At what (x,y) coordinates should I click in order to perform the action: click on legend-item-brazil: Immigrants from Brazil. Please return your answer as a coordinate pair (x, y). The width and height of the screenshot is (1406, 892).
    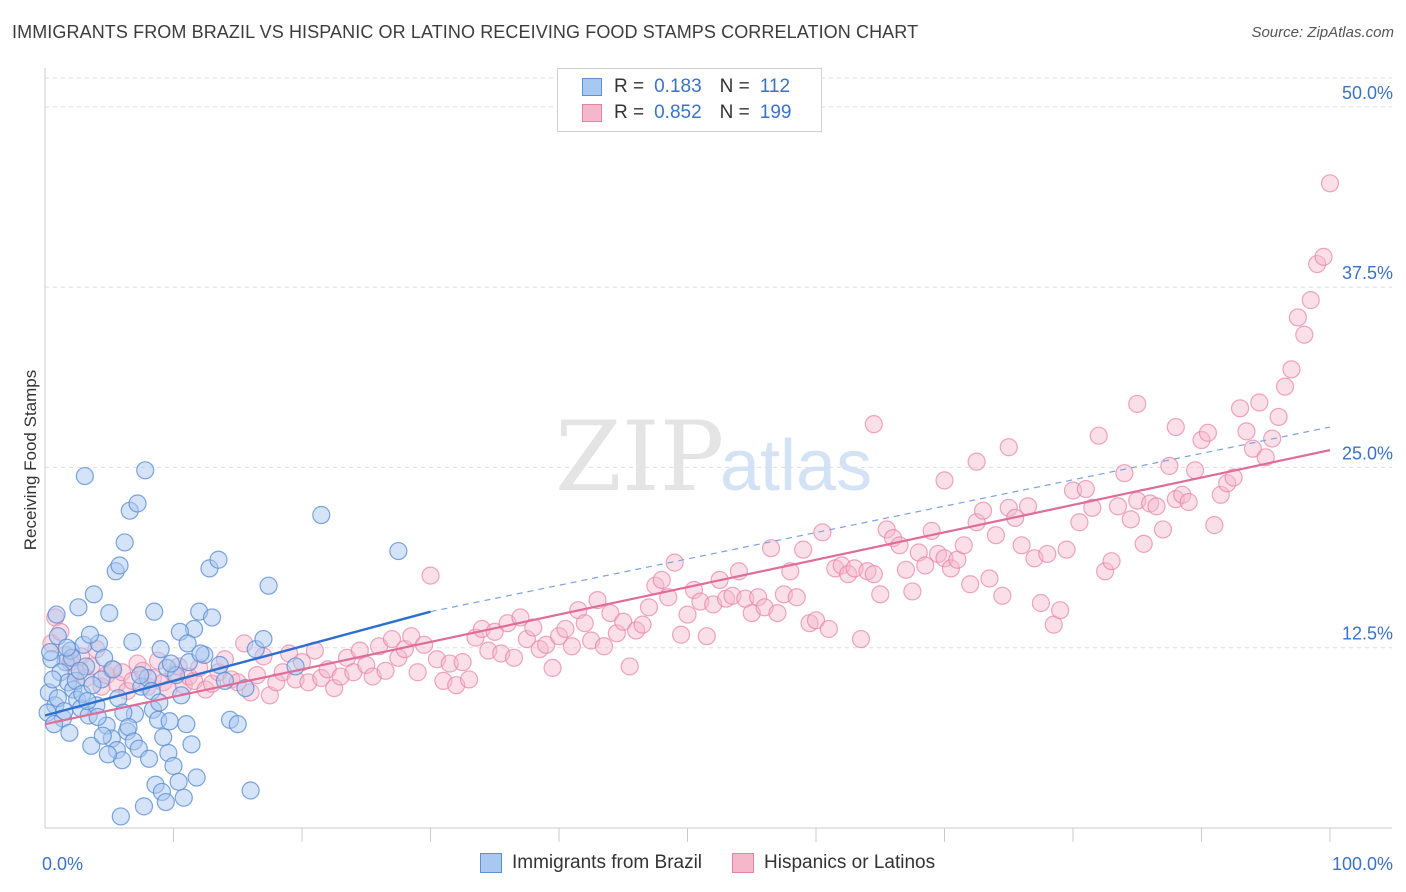
    Looking at the image, I should click on (591, 863).